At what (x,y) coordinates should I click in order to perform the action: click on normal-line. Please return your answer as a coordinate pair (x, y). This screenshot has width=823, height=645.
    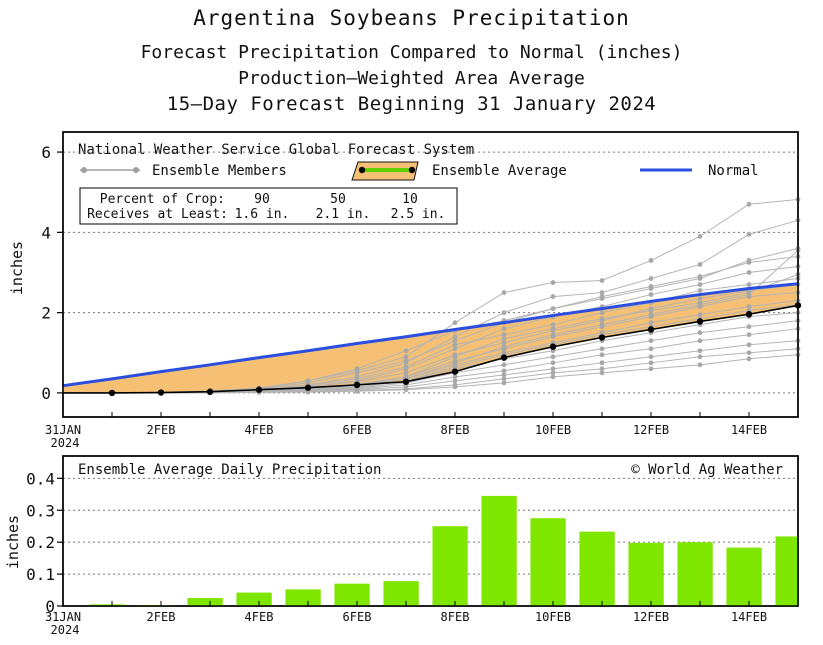
    Looking at the image, I should click on (430, 335).